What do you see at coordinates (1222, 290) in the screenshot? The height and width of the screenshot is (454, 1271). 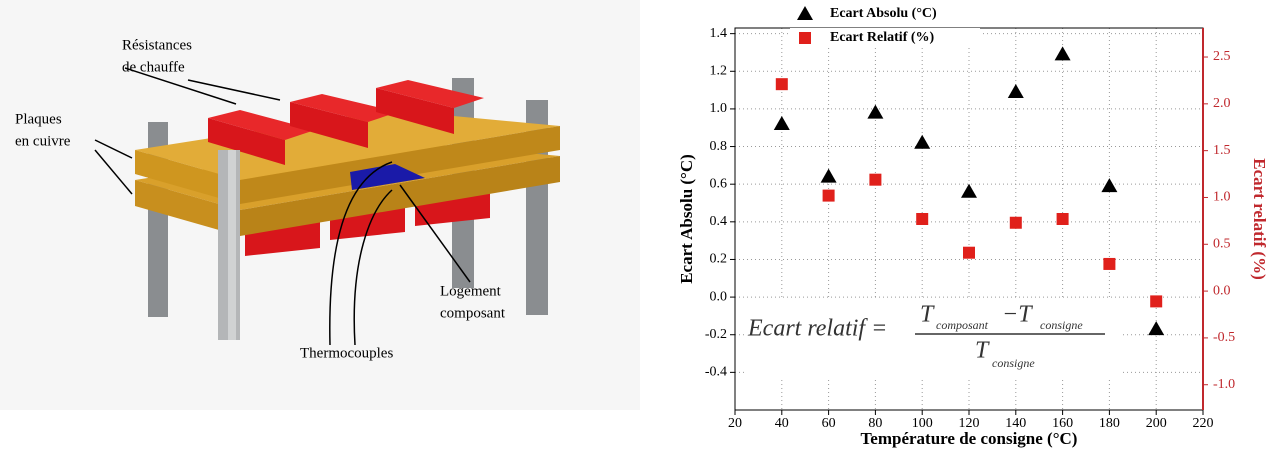 I see `y2-tick-label: 0.0` at bounding box center [1222, 290].